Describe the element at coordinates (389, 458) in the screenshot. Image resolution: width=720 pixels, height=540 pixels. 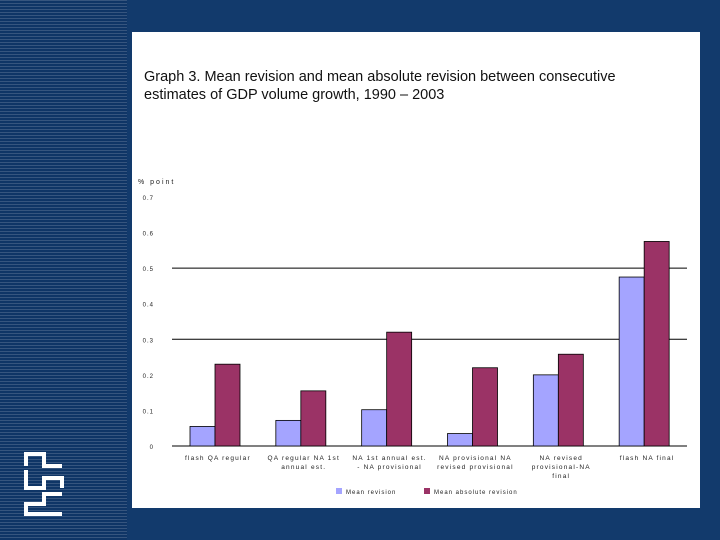
I see `x-tick-label: NA 1st annual est.` at that location.